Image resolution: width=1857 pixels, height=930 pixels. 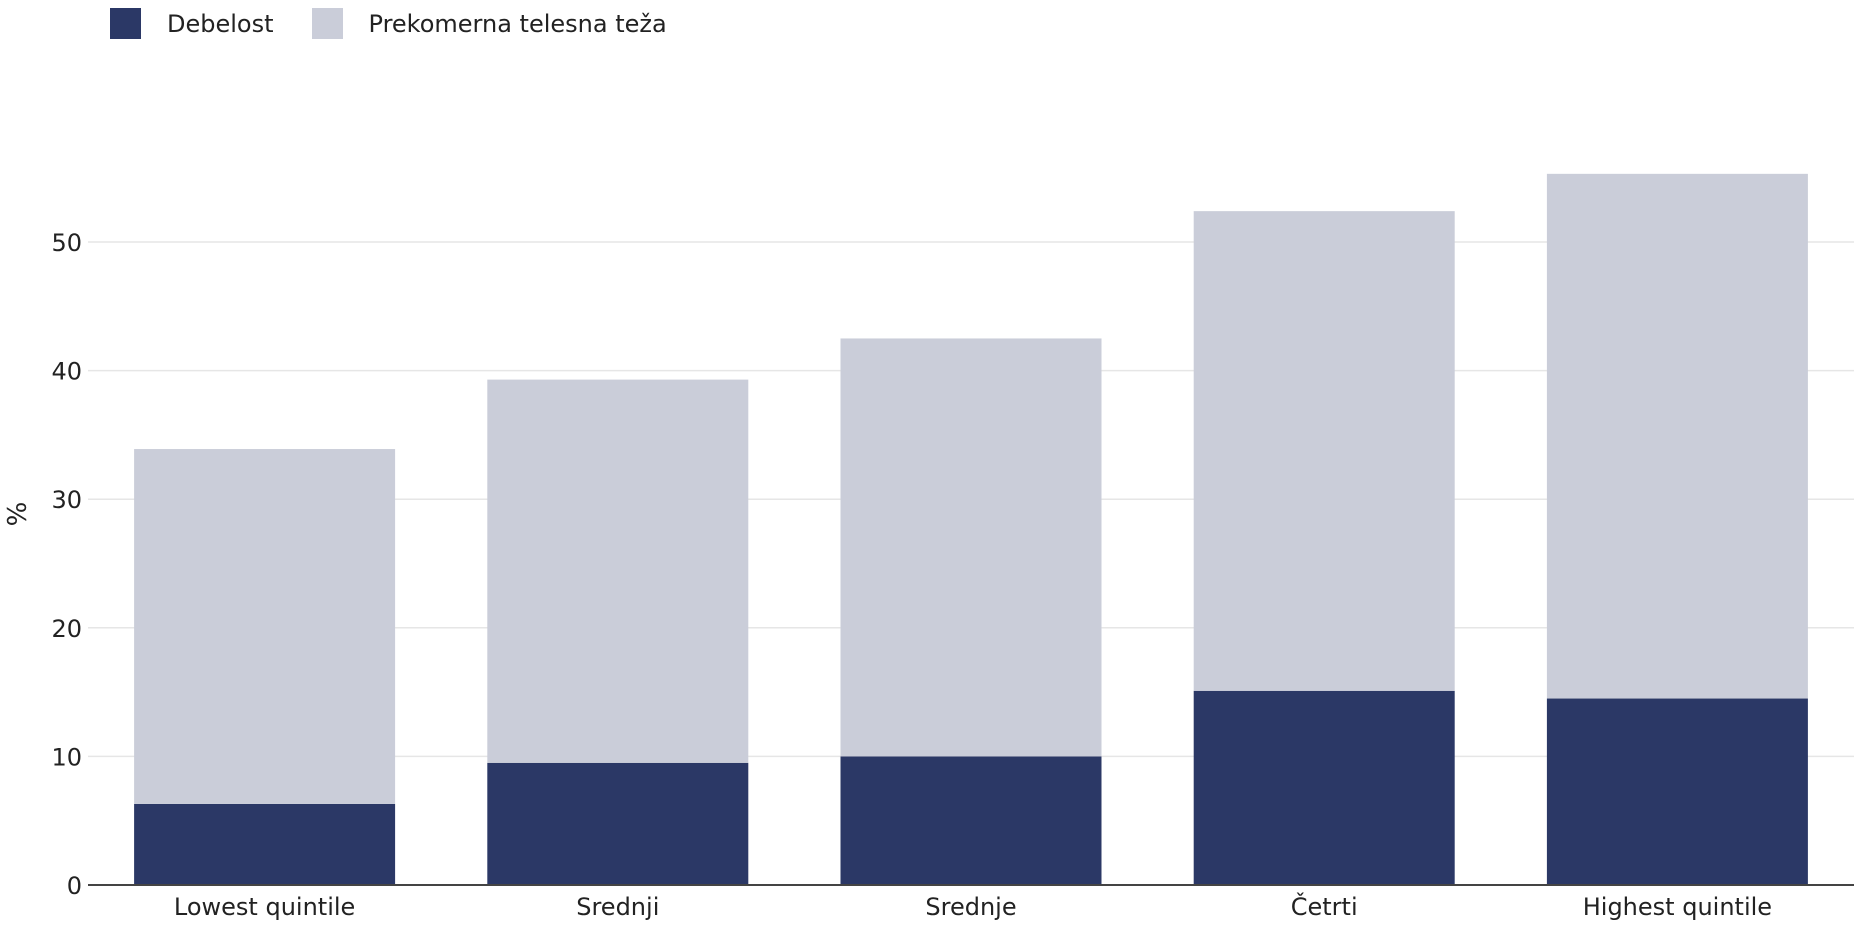 I want to click on legend-item-prekomerna: Prekomerna telesna teža, so click(x=489, y=23).